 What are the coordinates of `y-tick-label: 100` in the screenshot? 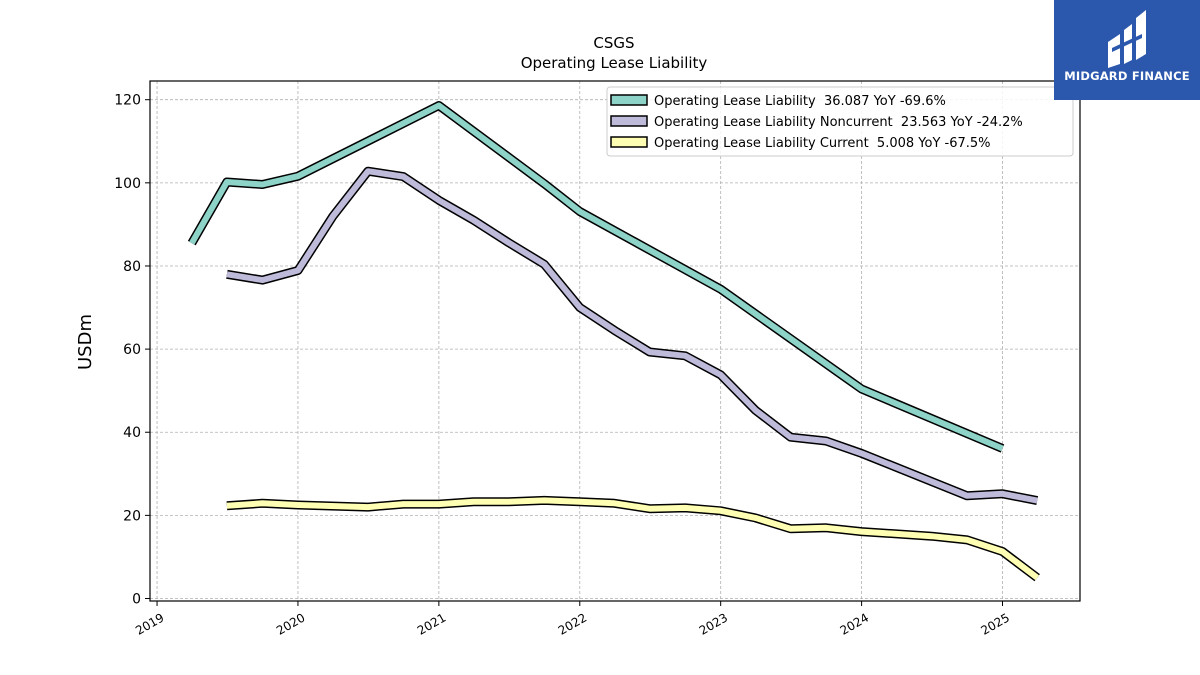 It's located at (127, 184).